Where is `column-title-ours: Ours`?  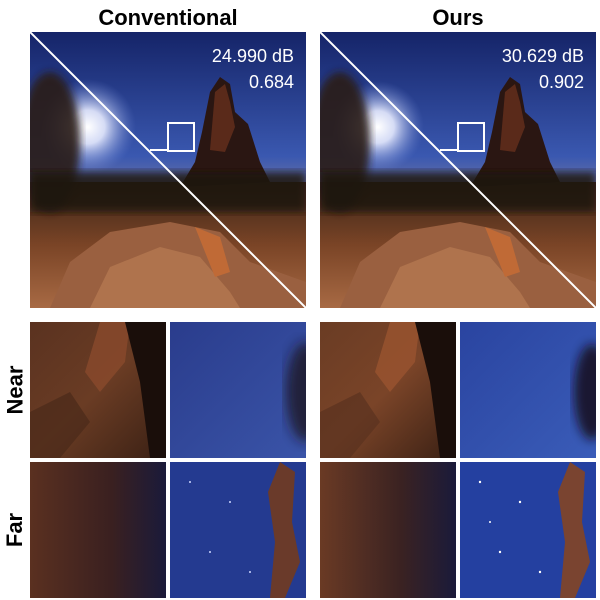 column-title-ours: Ours is located at coordinates (458, 17).